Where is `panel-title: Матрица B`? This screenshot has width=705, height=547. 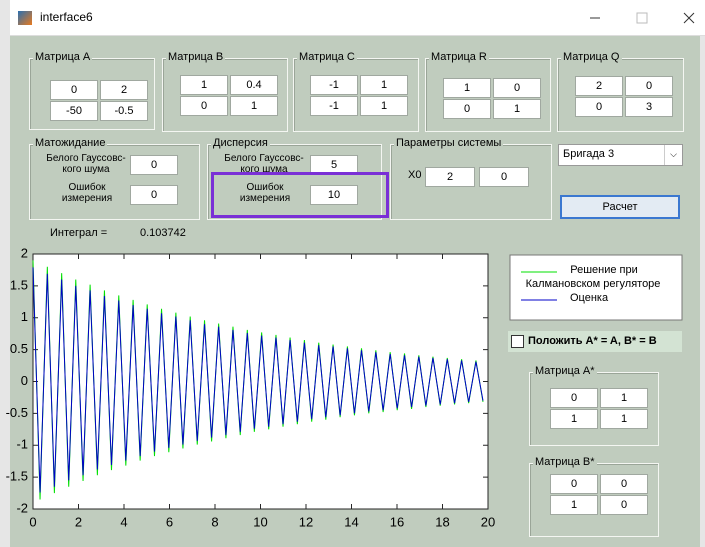 panel-title: Матрица B is located at coordinates (196, 57).